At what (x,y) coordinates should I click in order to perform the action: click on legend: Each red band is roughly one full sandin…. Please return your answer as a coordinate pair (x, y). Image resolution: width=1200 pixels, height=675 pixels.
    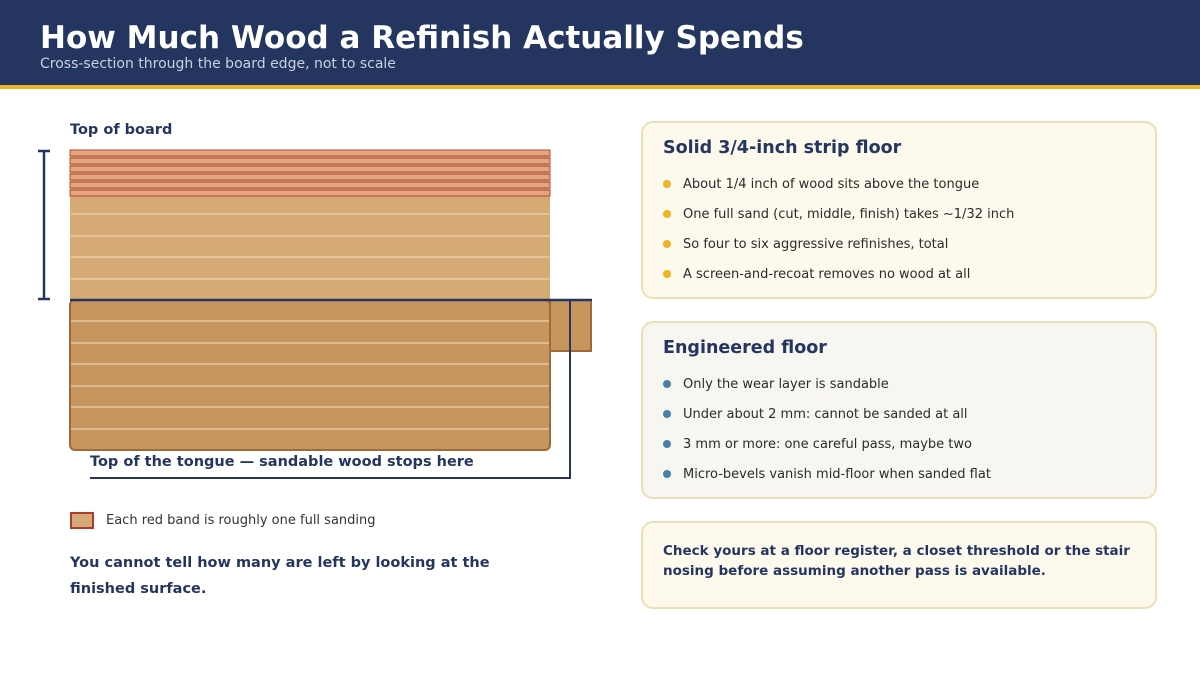
    Looking at the image, I should click on (223, 520).